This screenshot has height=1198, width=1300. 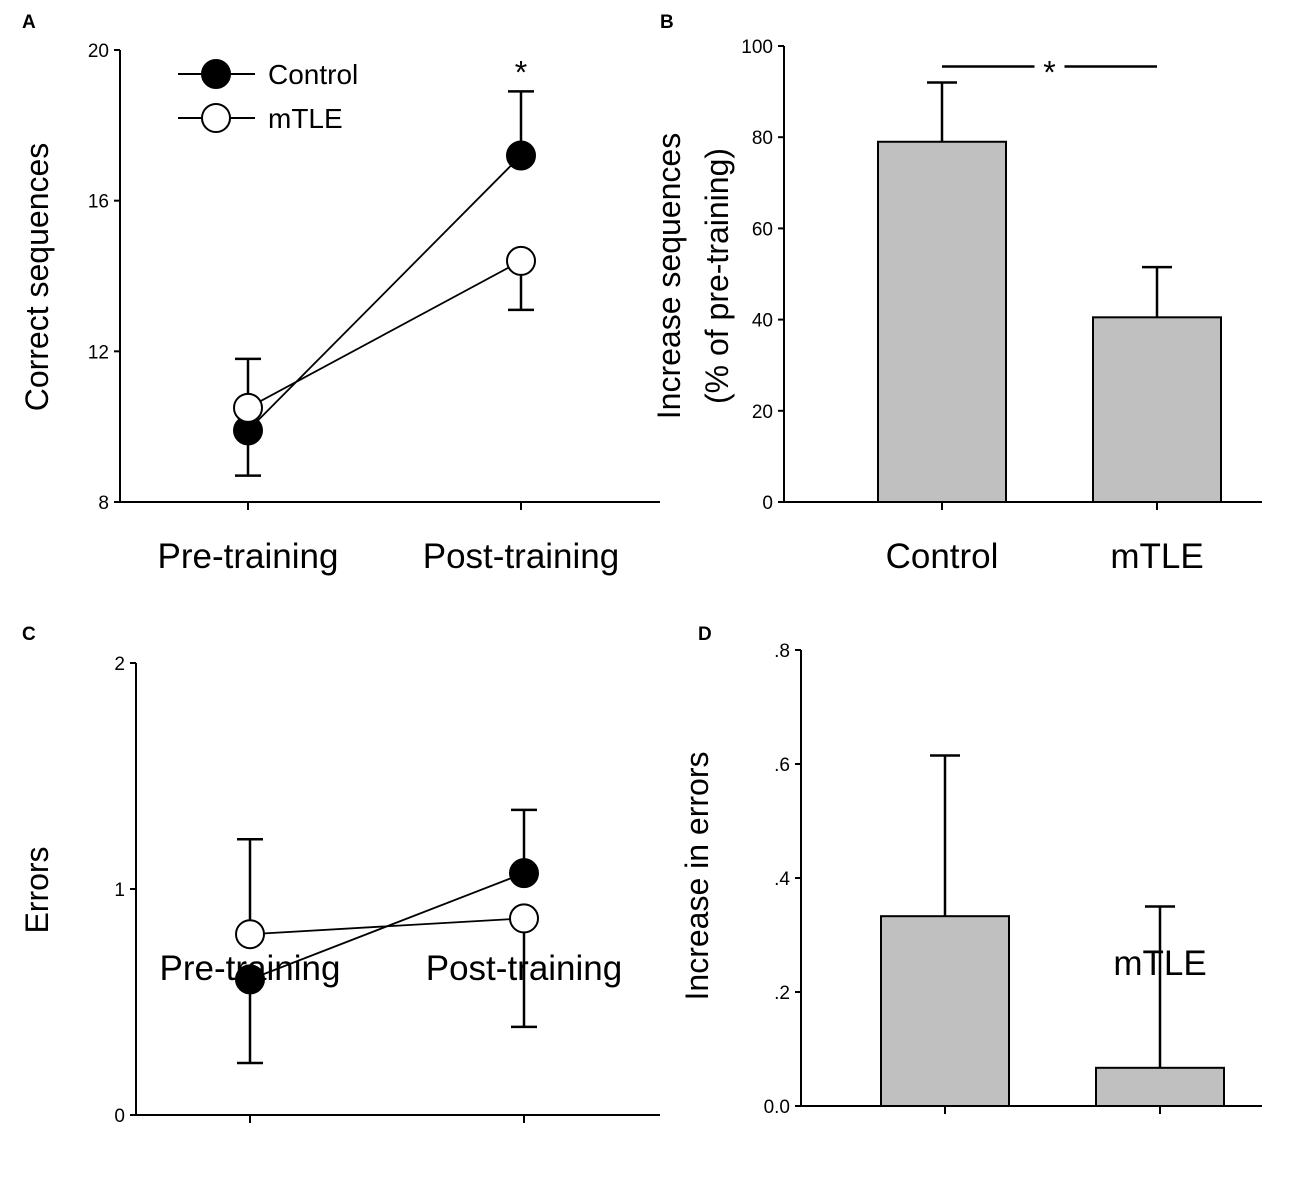 What do you see at coordinates (119, 664) in the screenshot?
I see `y-tick-label-c: 2` at bounding box center [119, 664].